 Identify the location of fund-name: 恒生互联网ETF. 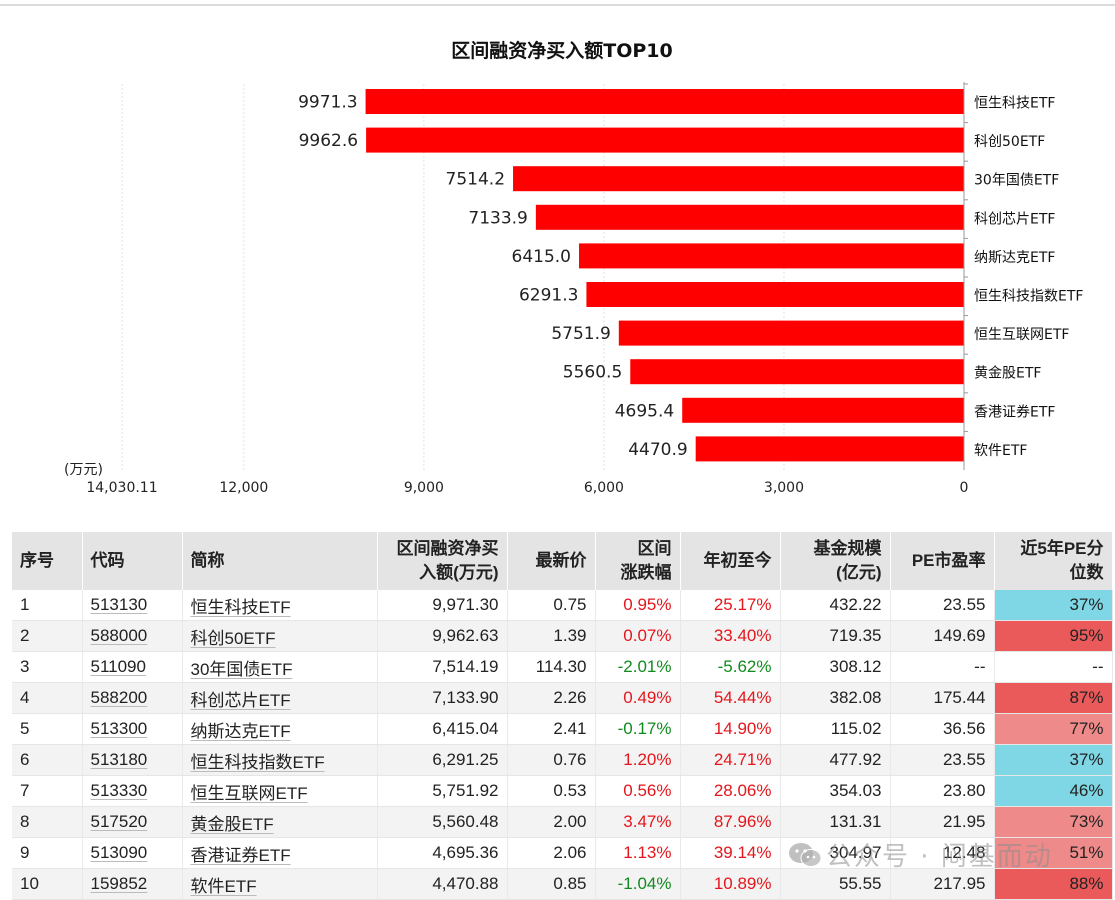
(280, 791).